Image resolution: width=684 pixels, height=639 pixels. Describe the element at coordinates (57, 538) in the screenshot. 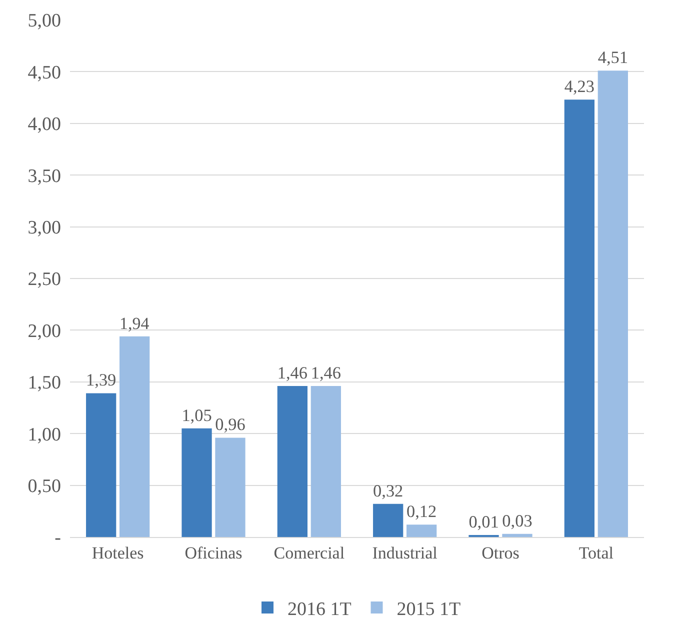

I see `y-tick-label: -` at that location.